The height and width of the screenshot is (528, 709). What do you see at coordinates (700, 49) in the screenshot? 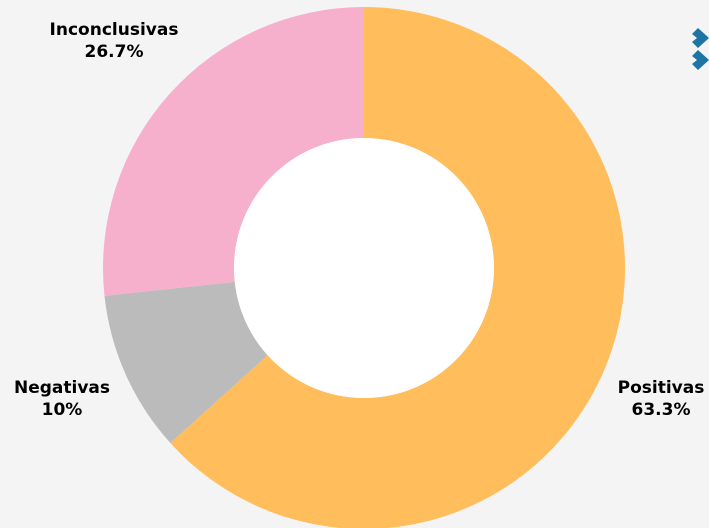
I see `brand-chevron-icon` at bounding box center [700, 49].